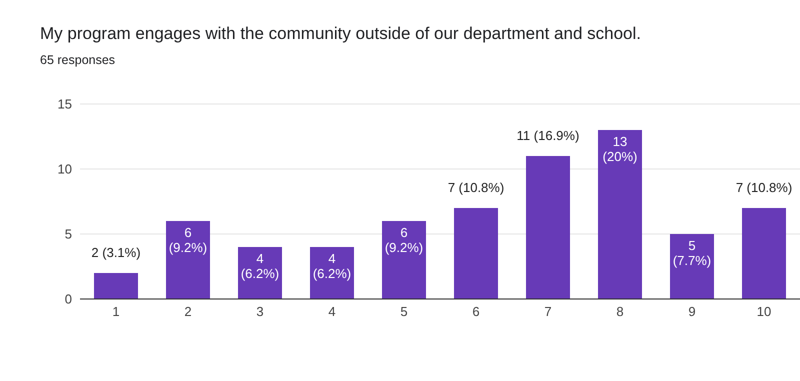 This screenshot has width=800, height=381. Describe the element at coordinates (476, 312) in the screenshot. I see `x-tick-label: 6` at that location.